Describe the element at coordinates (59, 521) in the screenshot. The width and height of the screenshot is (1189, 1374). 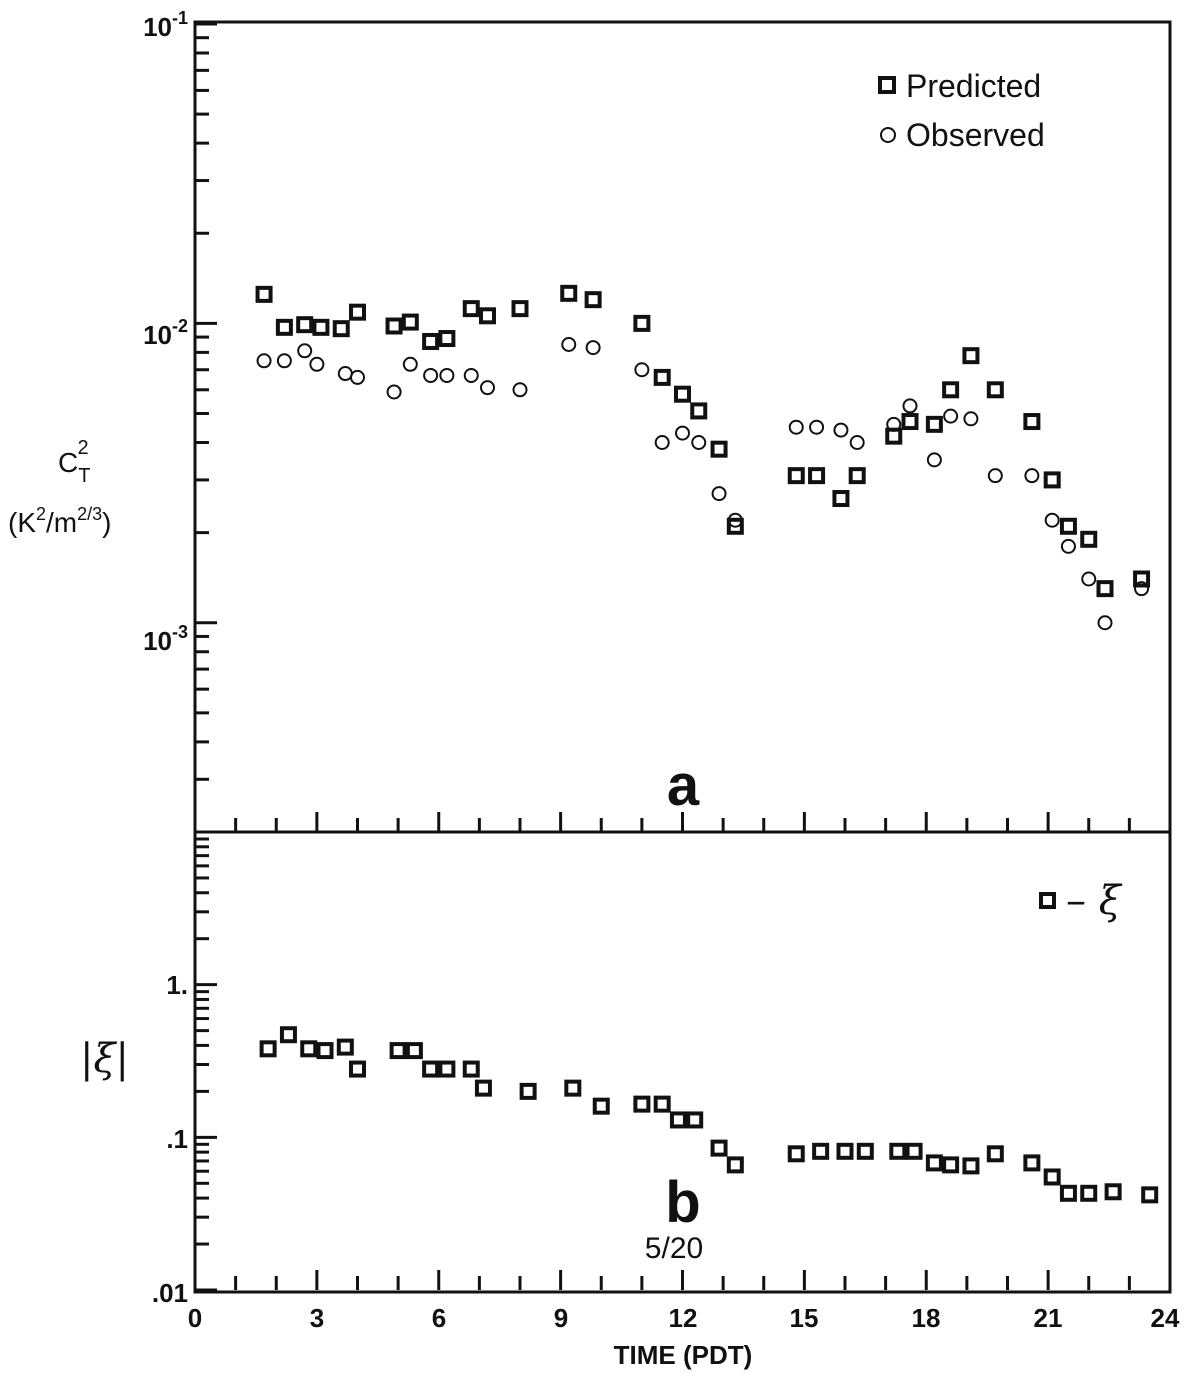
I see `y-axis-unit-a: (K2/m2/3)` at that location.